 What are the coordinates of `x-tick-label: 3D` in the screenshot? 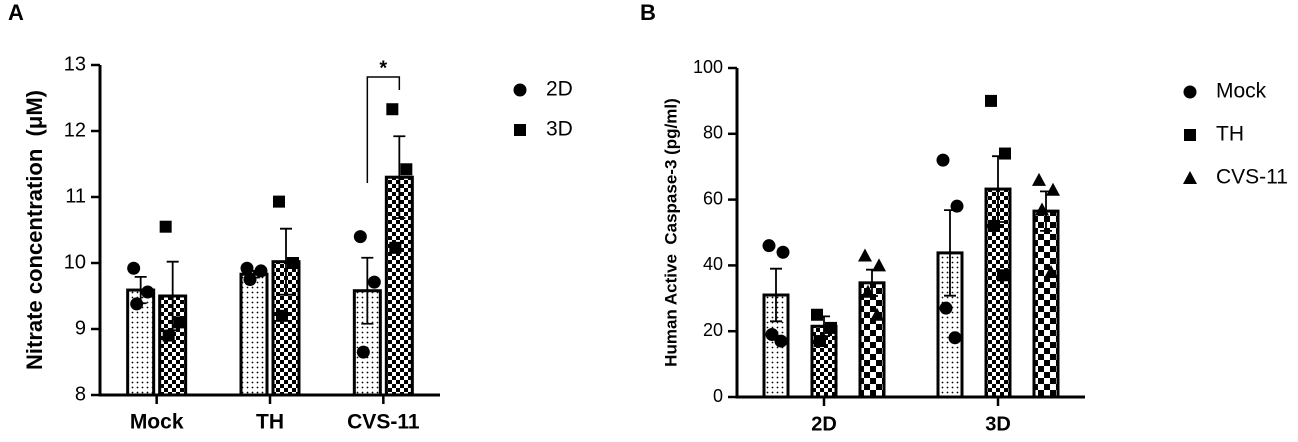 It's located at (998, 424).